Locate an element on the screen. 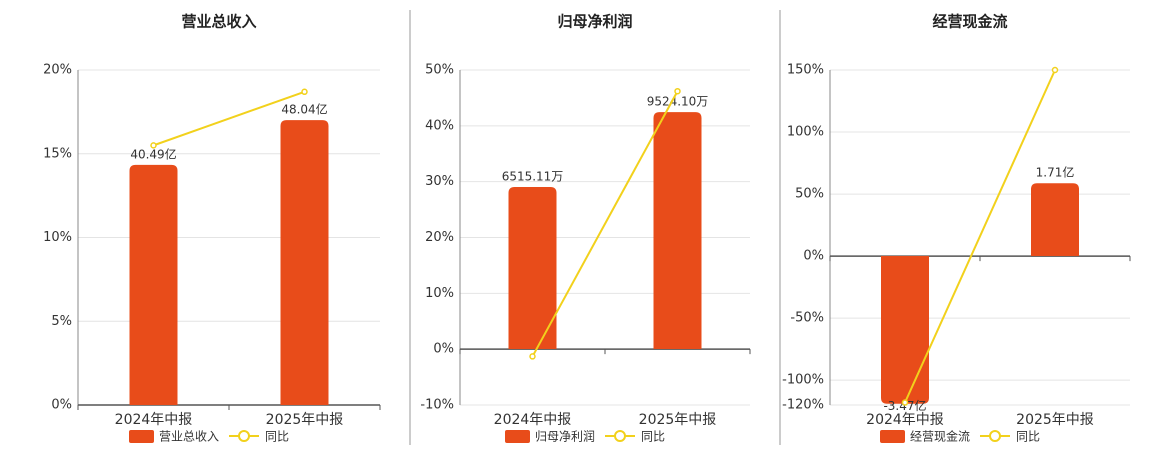 This screenshot has width=1160, height=454. value-label: 40.49亿 is located at coordinates (153, 153).